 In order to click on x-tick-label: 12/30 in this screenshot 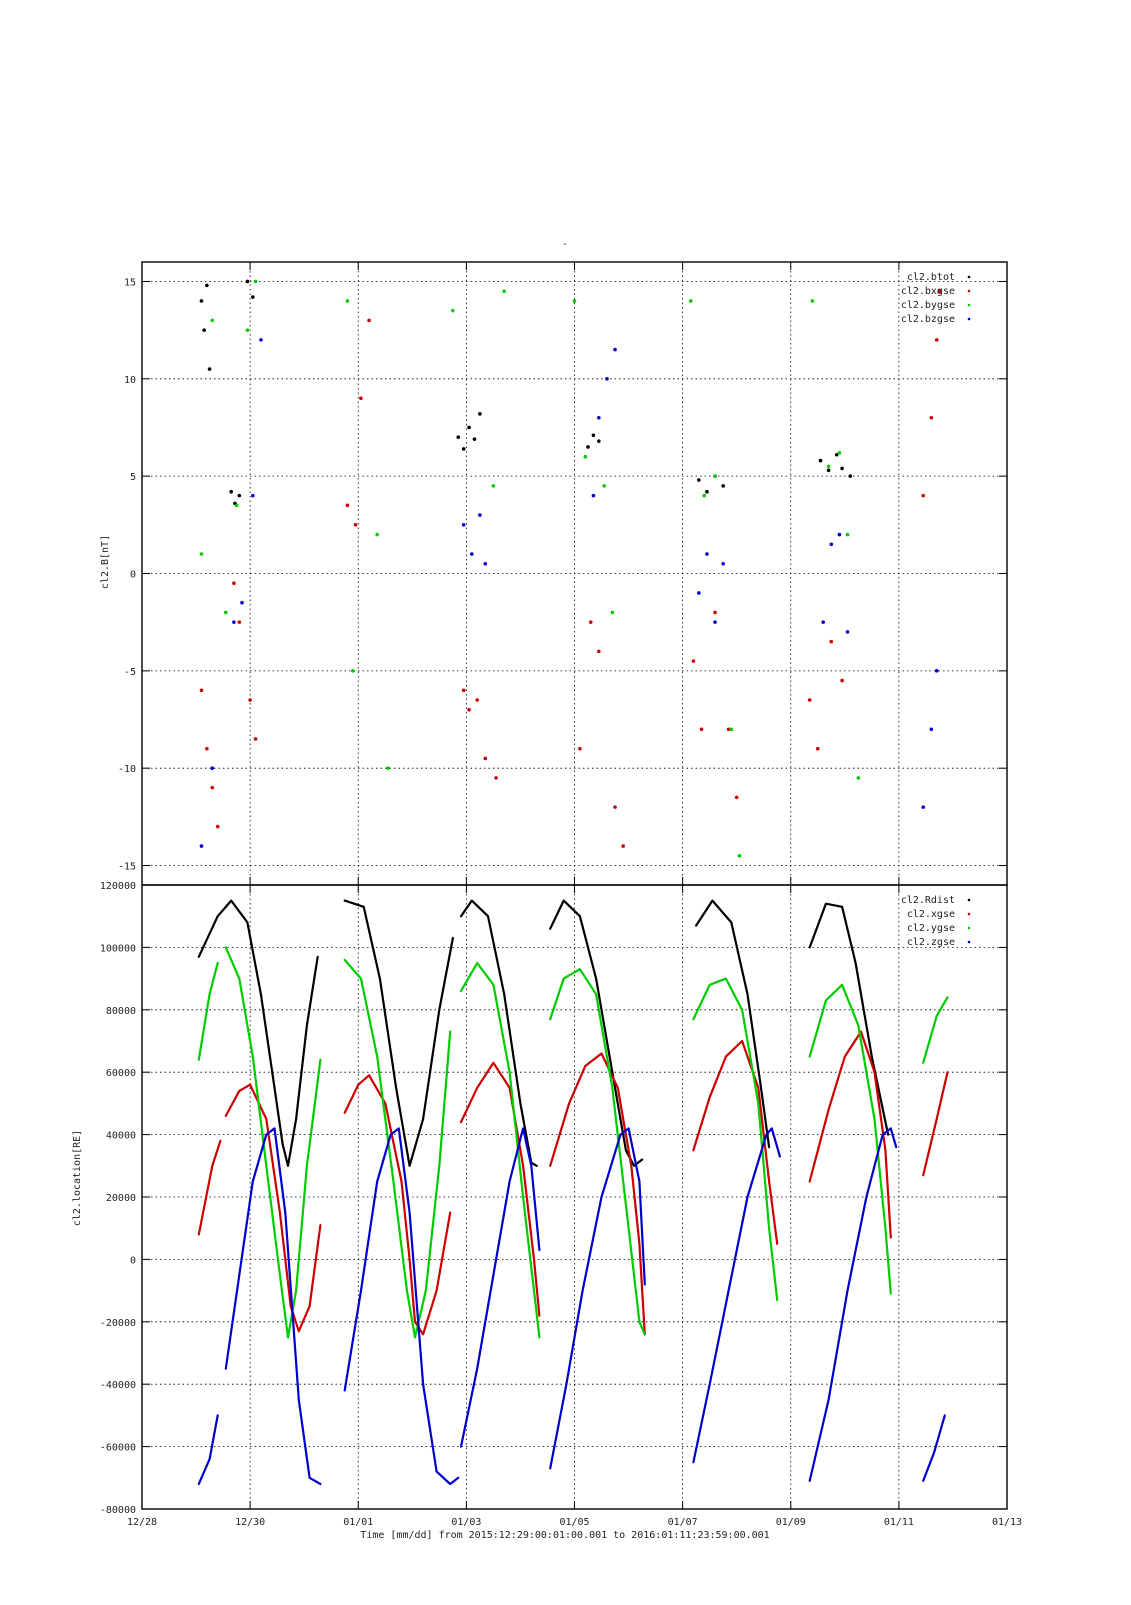, I will do `click(250, 1522)`.